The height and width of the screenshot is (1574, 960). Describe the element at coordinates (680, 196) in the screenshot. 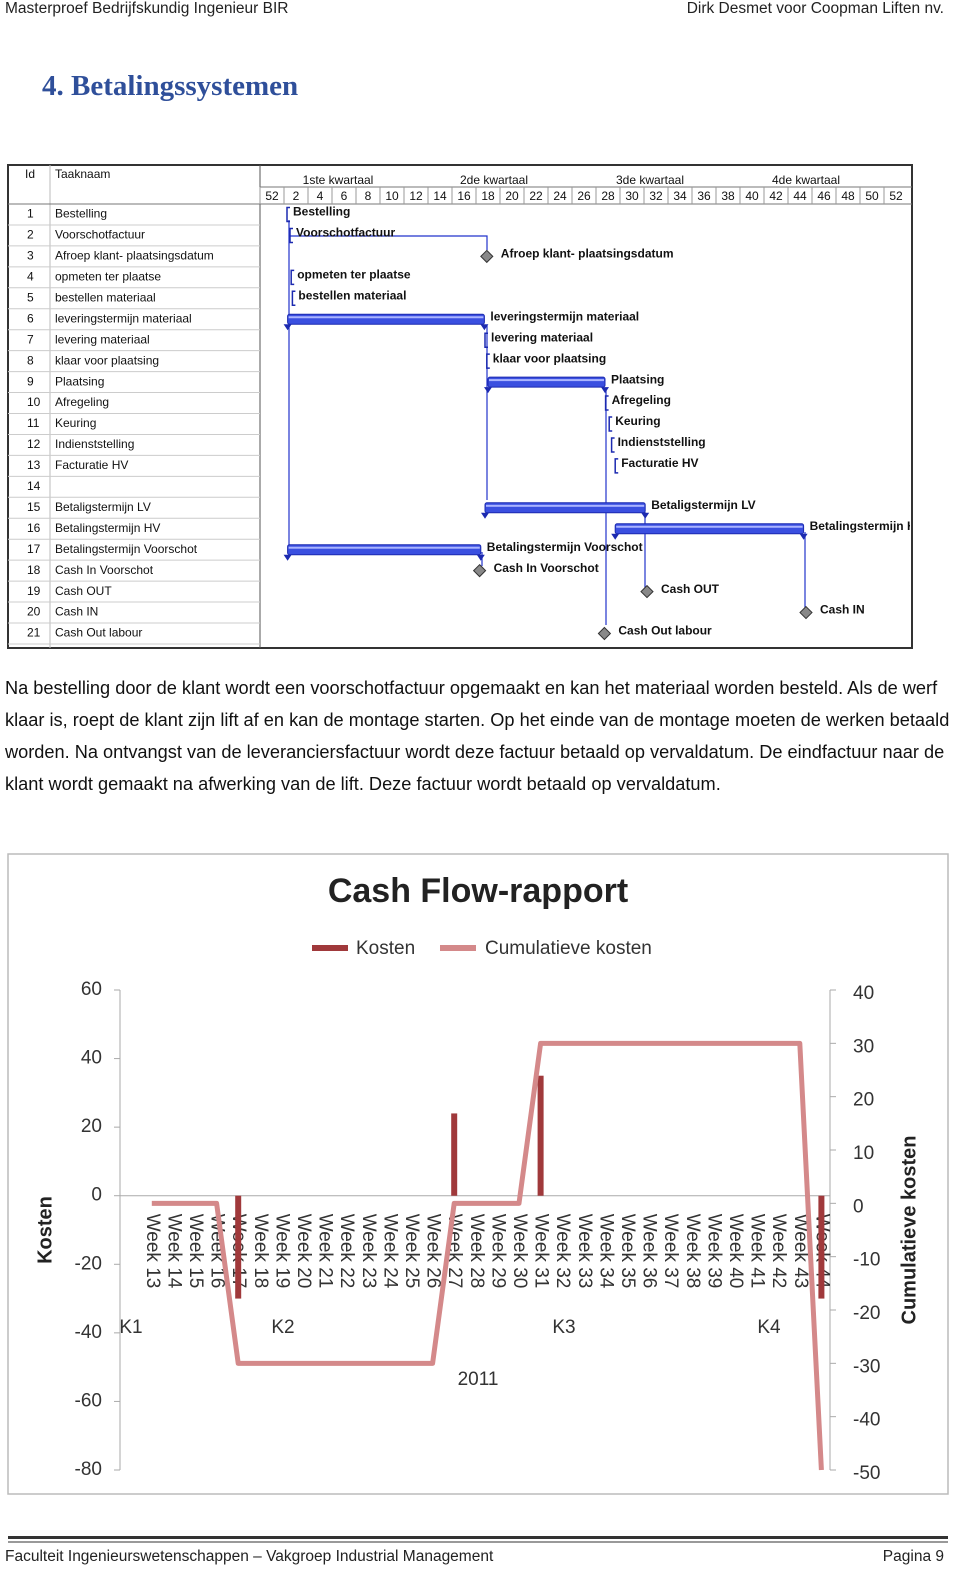

I see `week-label: 34` at that location.